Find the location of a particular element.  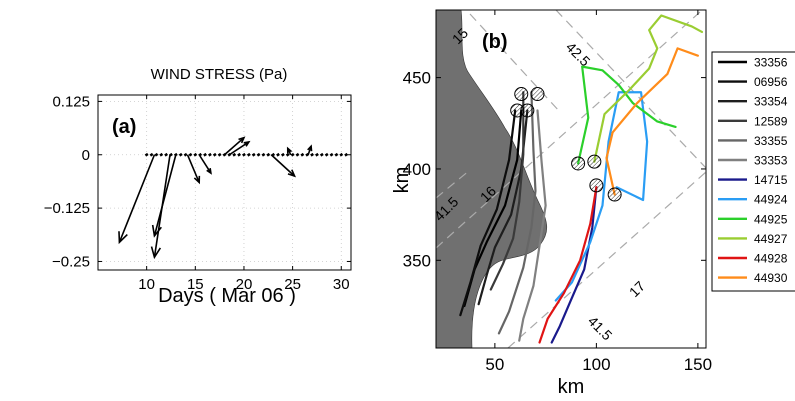

y-tick-label: 400 is located at coordinates (417, 169).